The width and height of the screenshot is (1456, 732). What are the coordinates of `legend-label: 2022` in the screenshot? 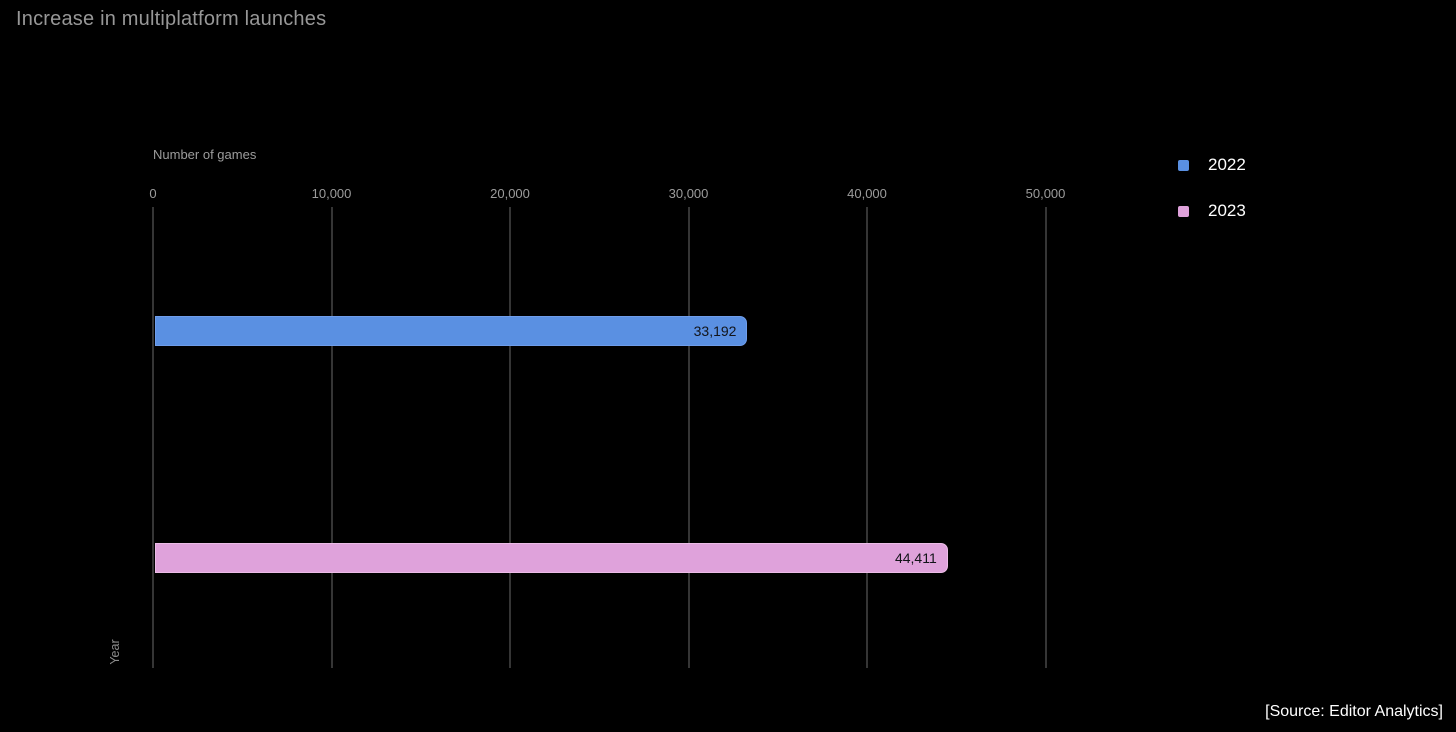 It's located at (1227, 164).